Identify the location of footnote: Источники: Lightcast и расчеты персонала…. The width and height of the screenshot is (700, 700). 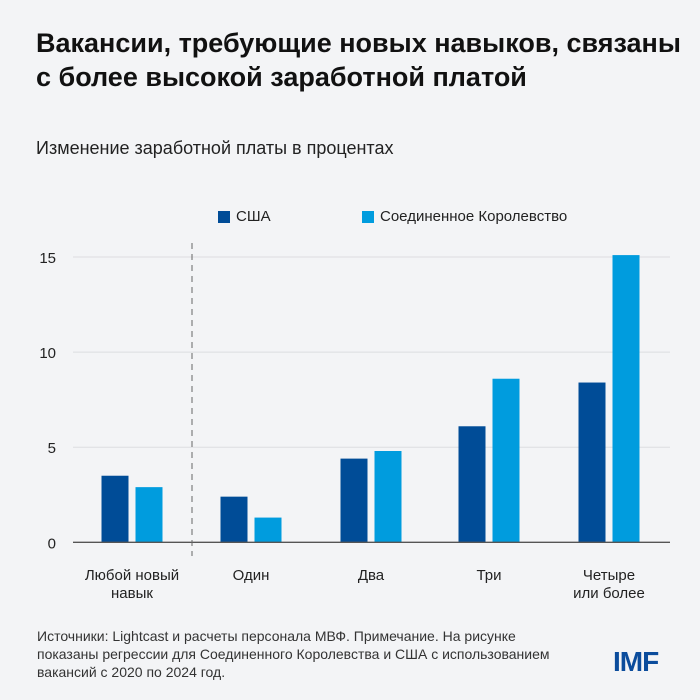
(293, 654).